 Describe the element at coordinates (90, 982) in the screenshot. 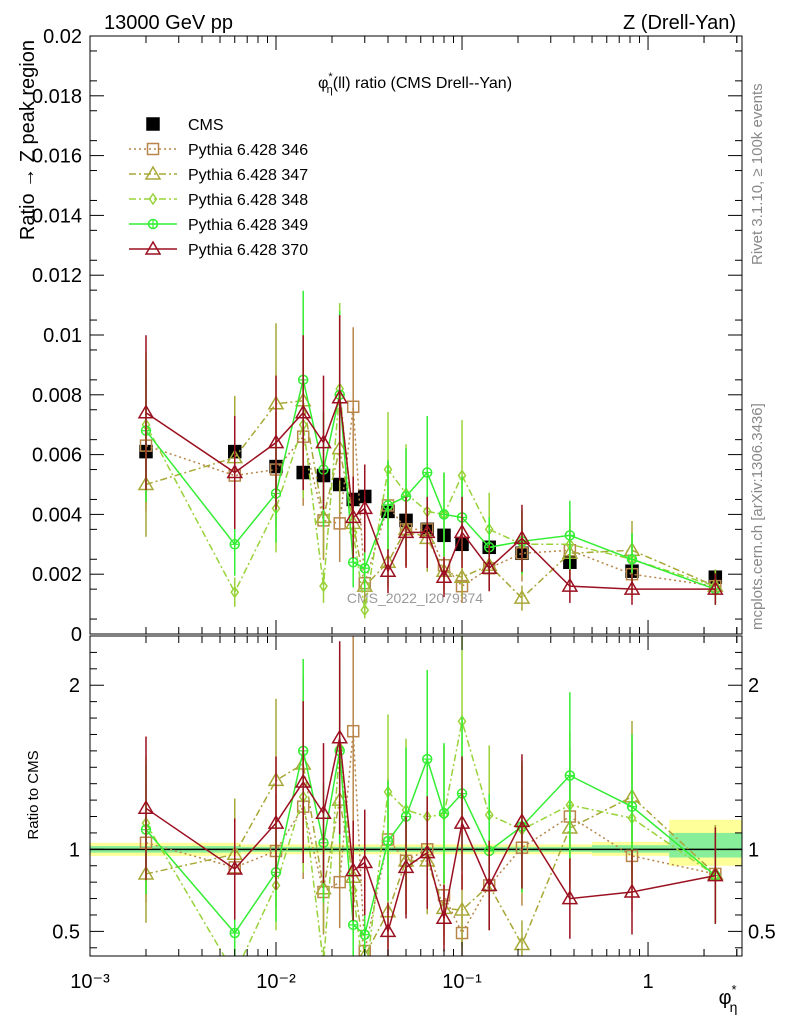

I see `x-tick-label: 10⁻³` at that location.